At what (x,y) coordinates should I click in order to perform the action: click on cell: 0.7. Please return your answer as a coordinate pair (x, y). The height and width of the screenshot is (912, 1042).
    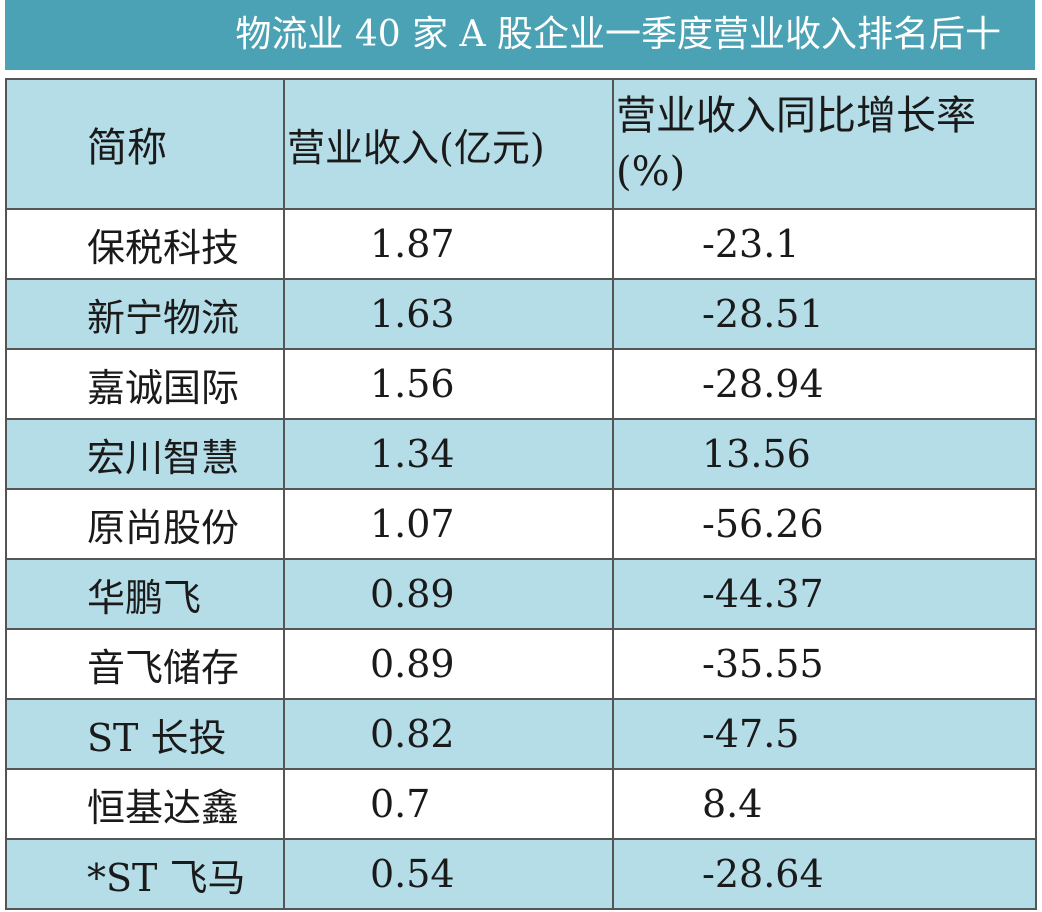
    Looking at the image, I should click on (448, 804).